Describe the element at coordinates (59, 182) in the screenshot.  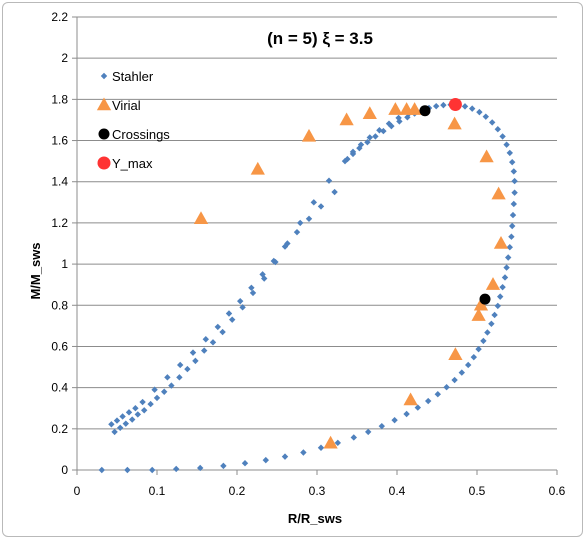
I see `y-tick-label: 1.4` at that location.